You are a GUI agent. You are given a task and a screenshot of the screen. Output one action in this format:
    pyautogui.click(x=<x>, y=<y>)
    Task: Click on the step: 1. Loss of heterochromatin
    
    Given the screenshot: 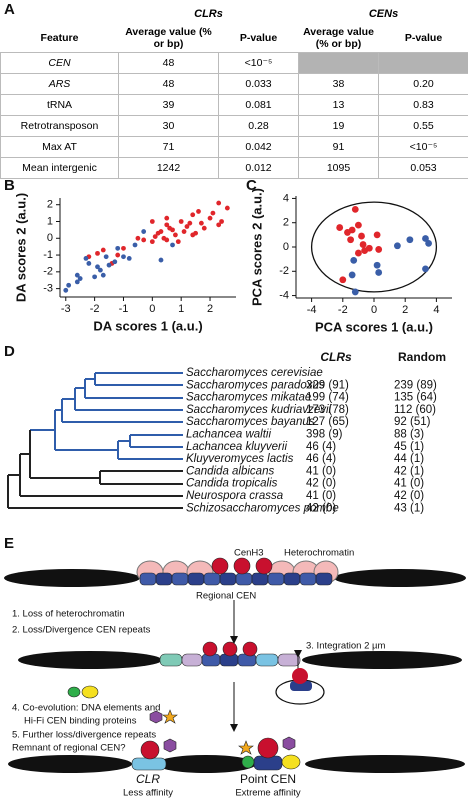 What is the action you would take?
    pyautogui.click(x=68, y=614)
    